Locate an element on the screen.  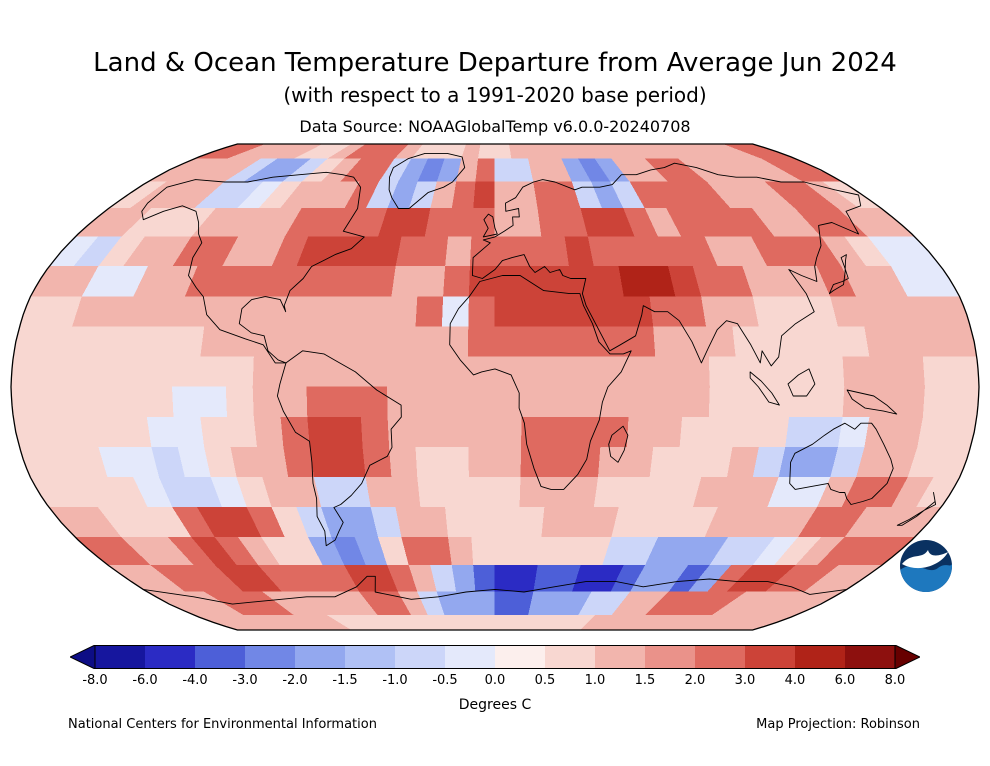
colorbar-tick-label: -0.5 is located at coordinates (445, 680).